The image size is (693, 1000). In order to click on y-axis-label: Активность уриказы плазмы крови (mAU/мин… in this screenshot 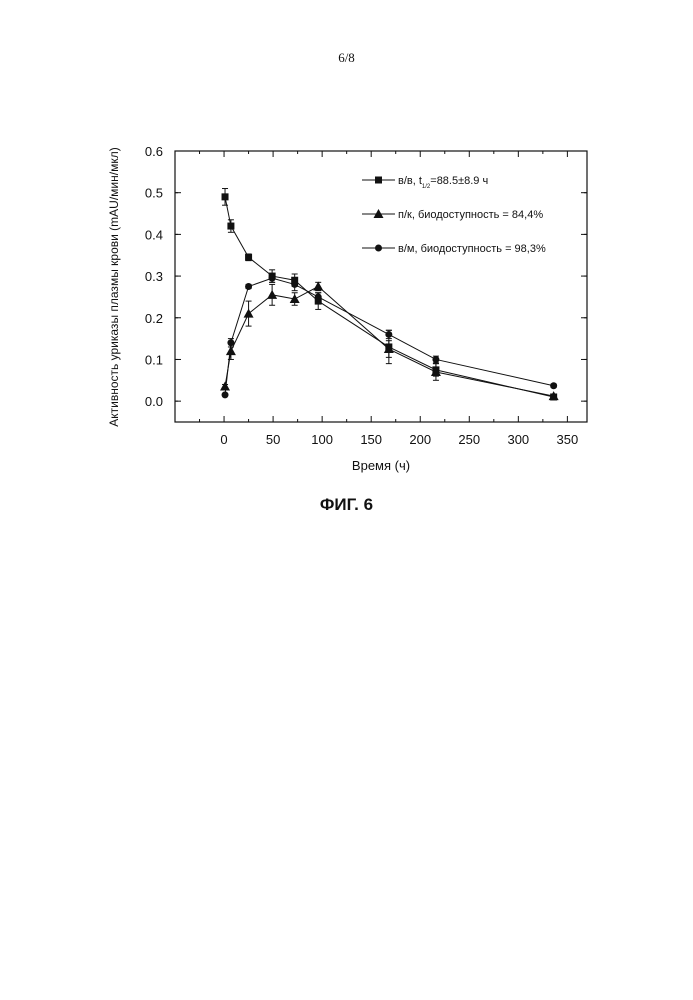, I will do `click(114, 286)`.